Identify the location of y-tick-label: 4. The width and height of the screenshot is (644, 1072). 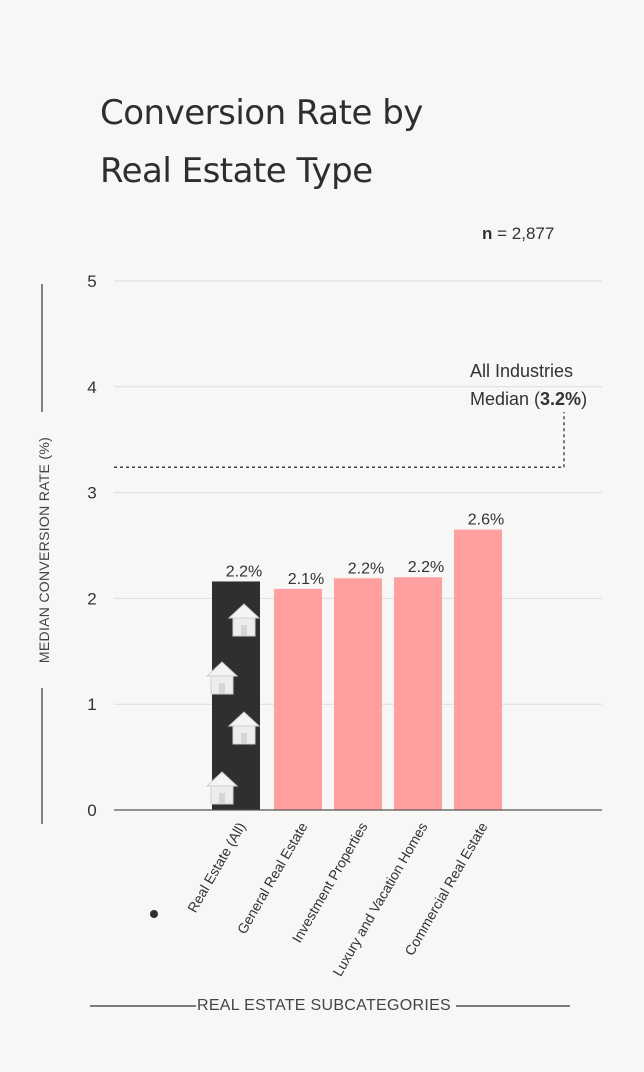
(91, 387).